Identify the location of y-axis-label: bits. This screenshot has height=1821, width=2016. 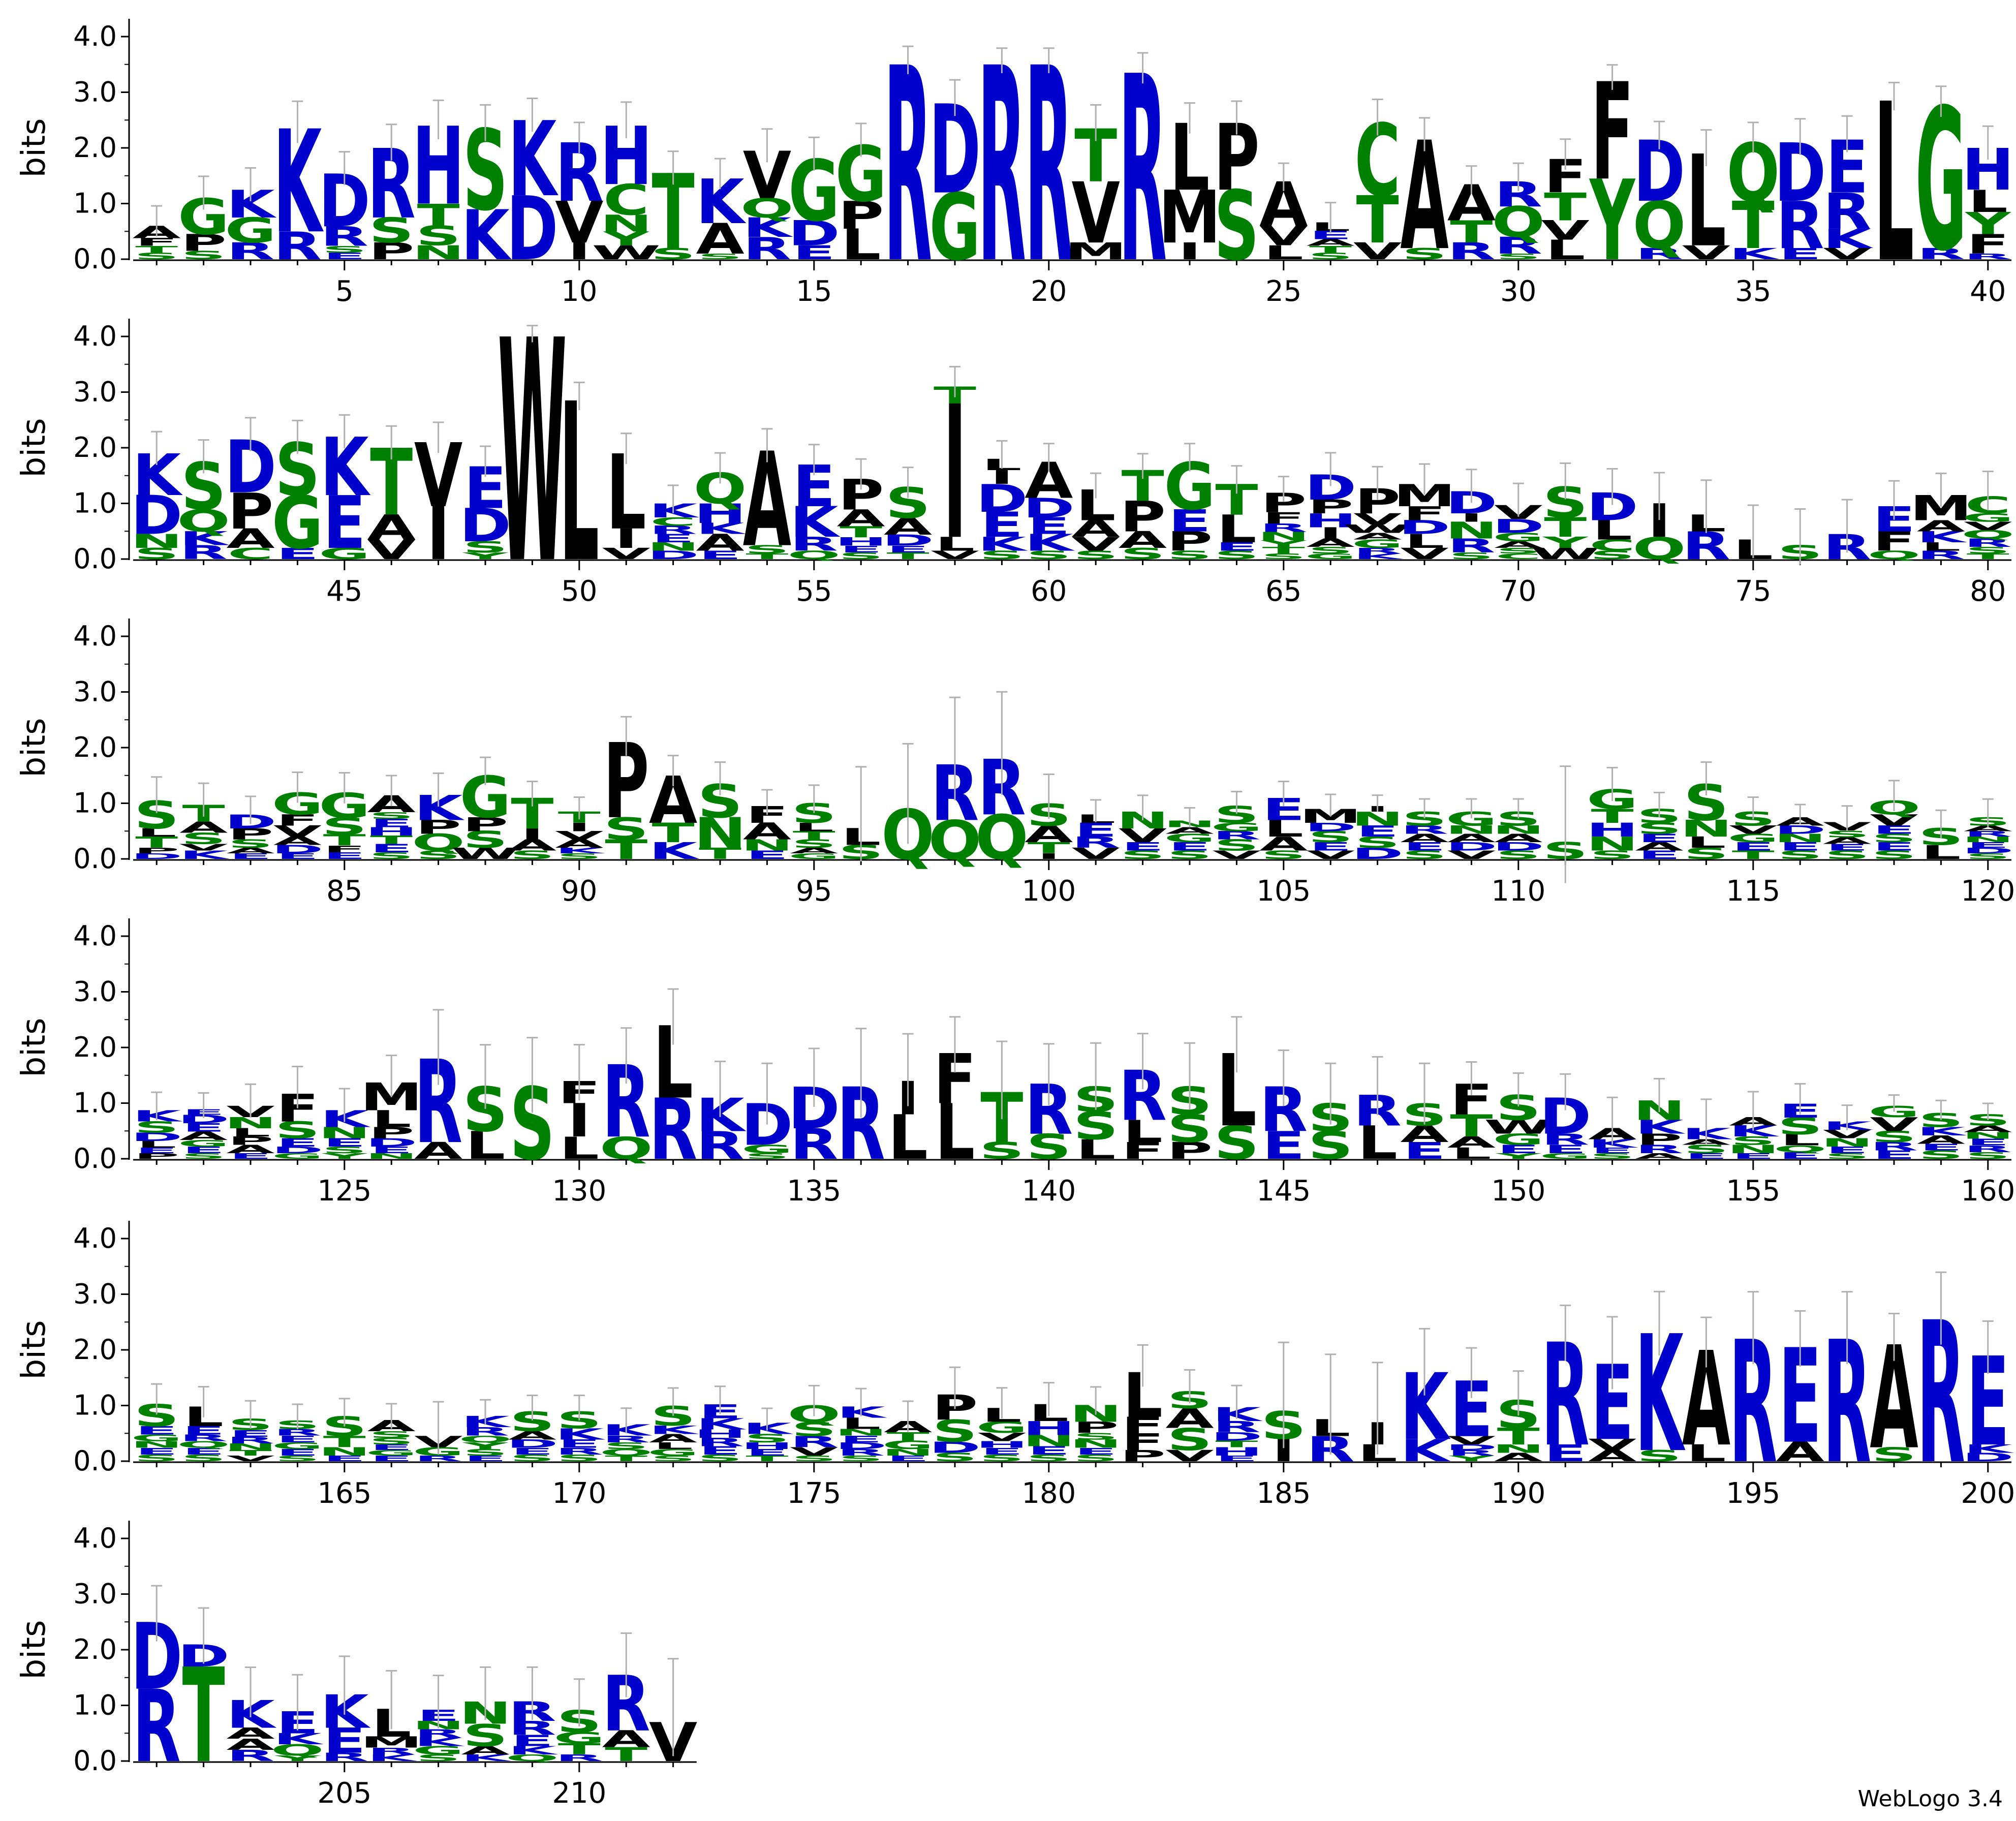
(34, 1650).